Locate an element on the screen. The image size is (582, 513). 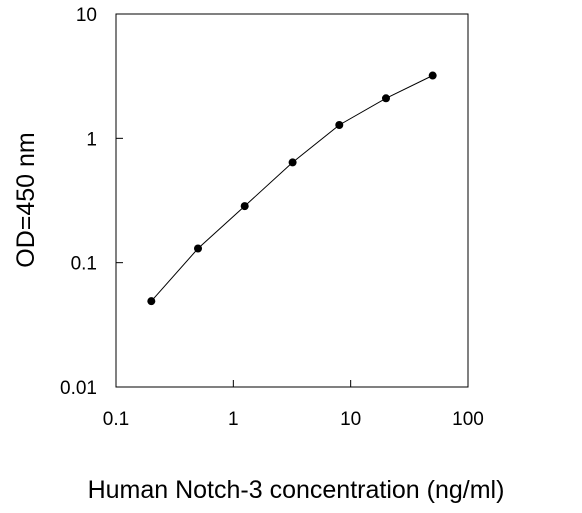
y-tick-label: 0.01 is located at coordinates (78, 388).